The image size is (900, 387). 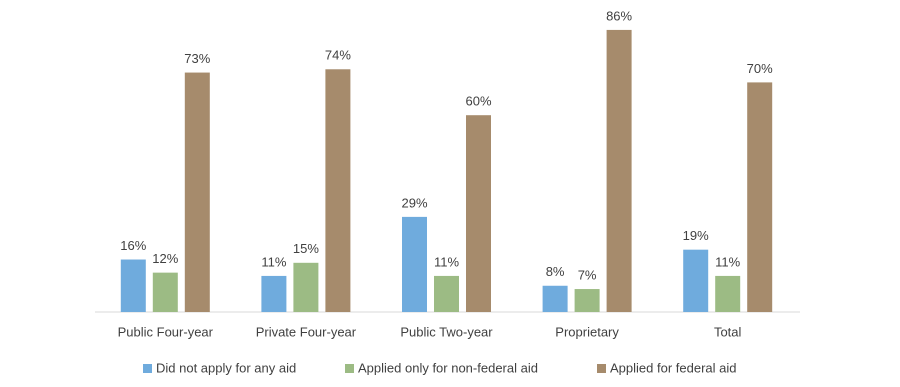 What do you see at coordinates (587, 274) in the screenshot?
I see `value-label: 7%` at bounding box center [587, 274].